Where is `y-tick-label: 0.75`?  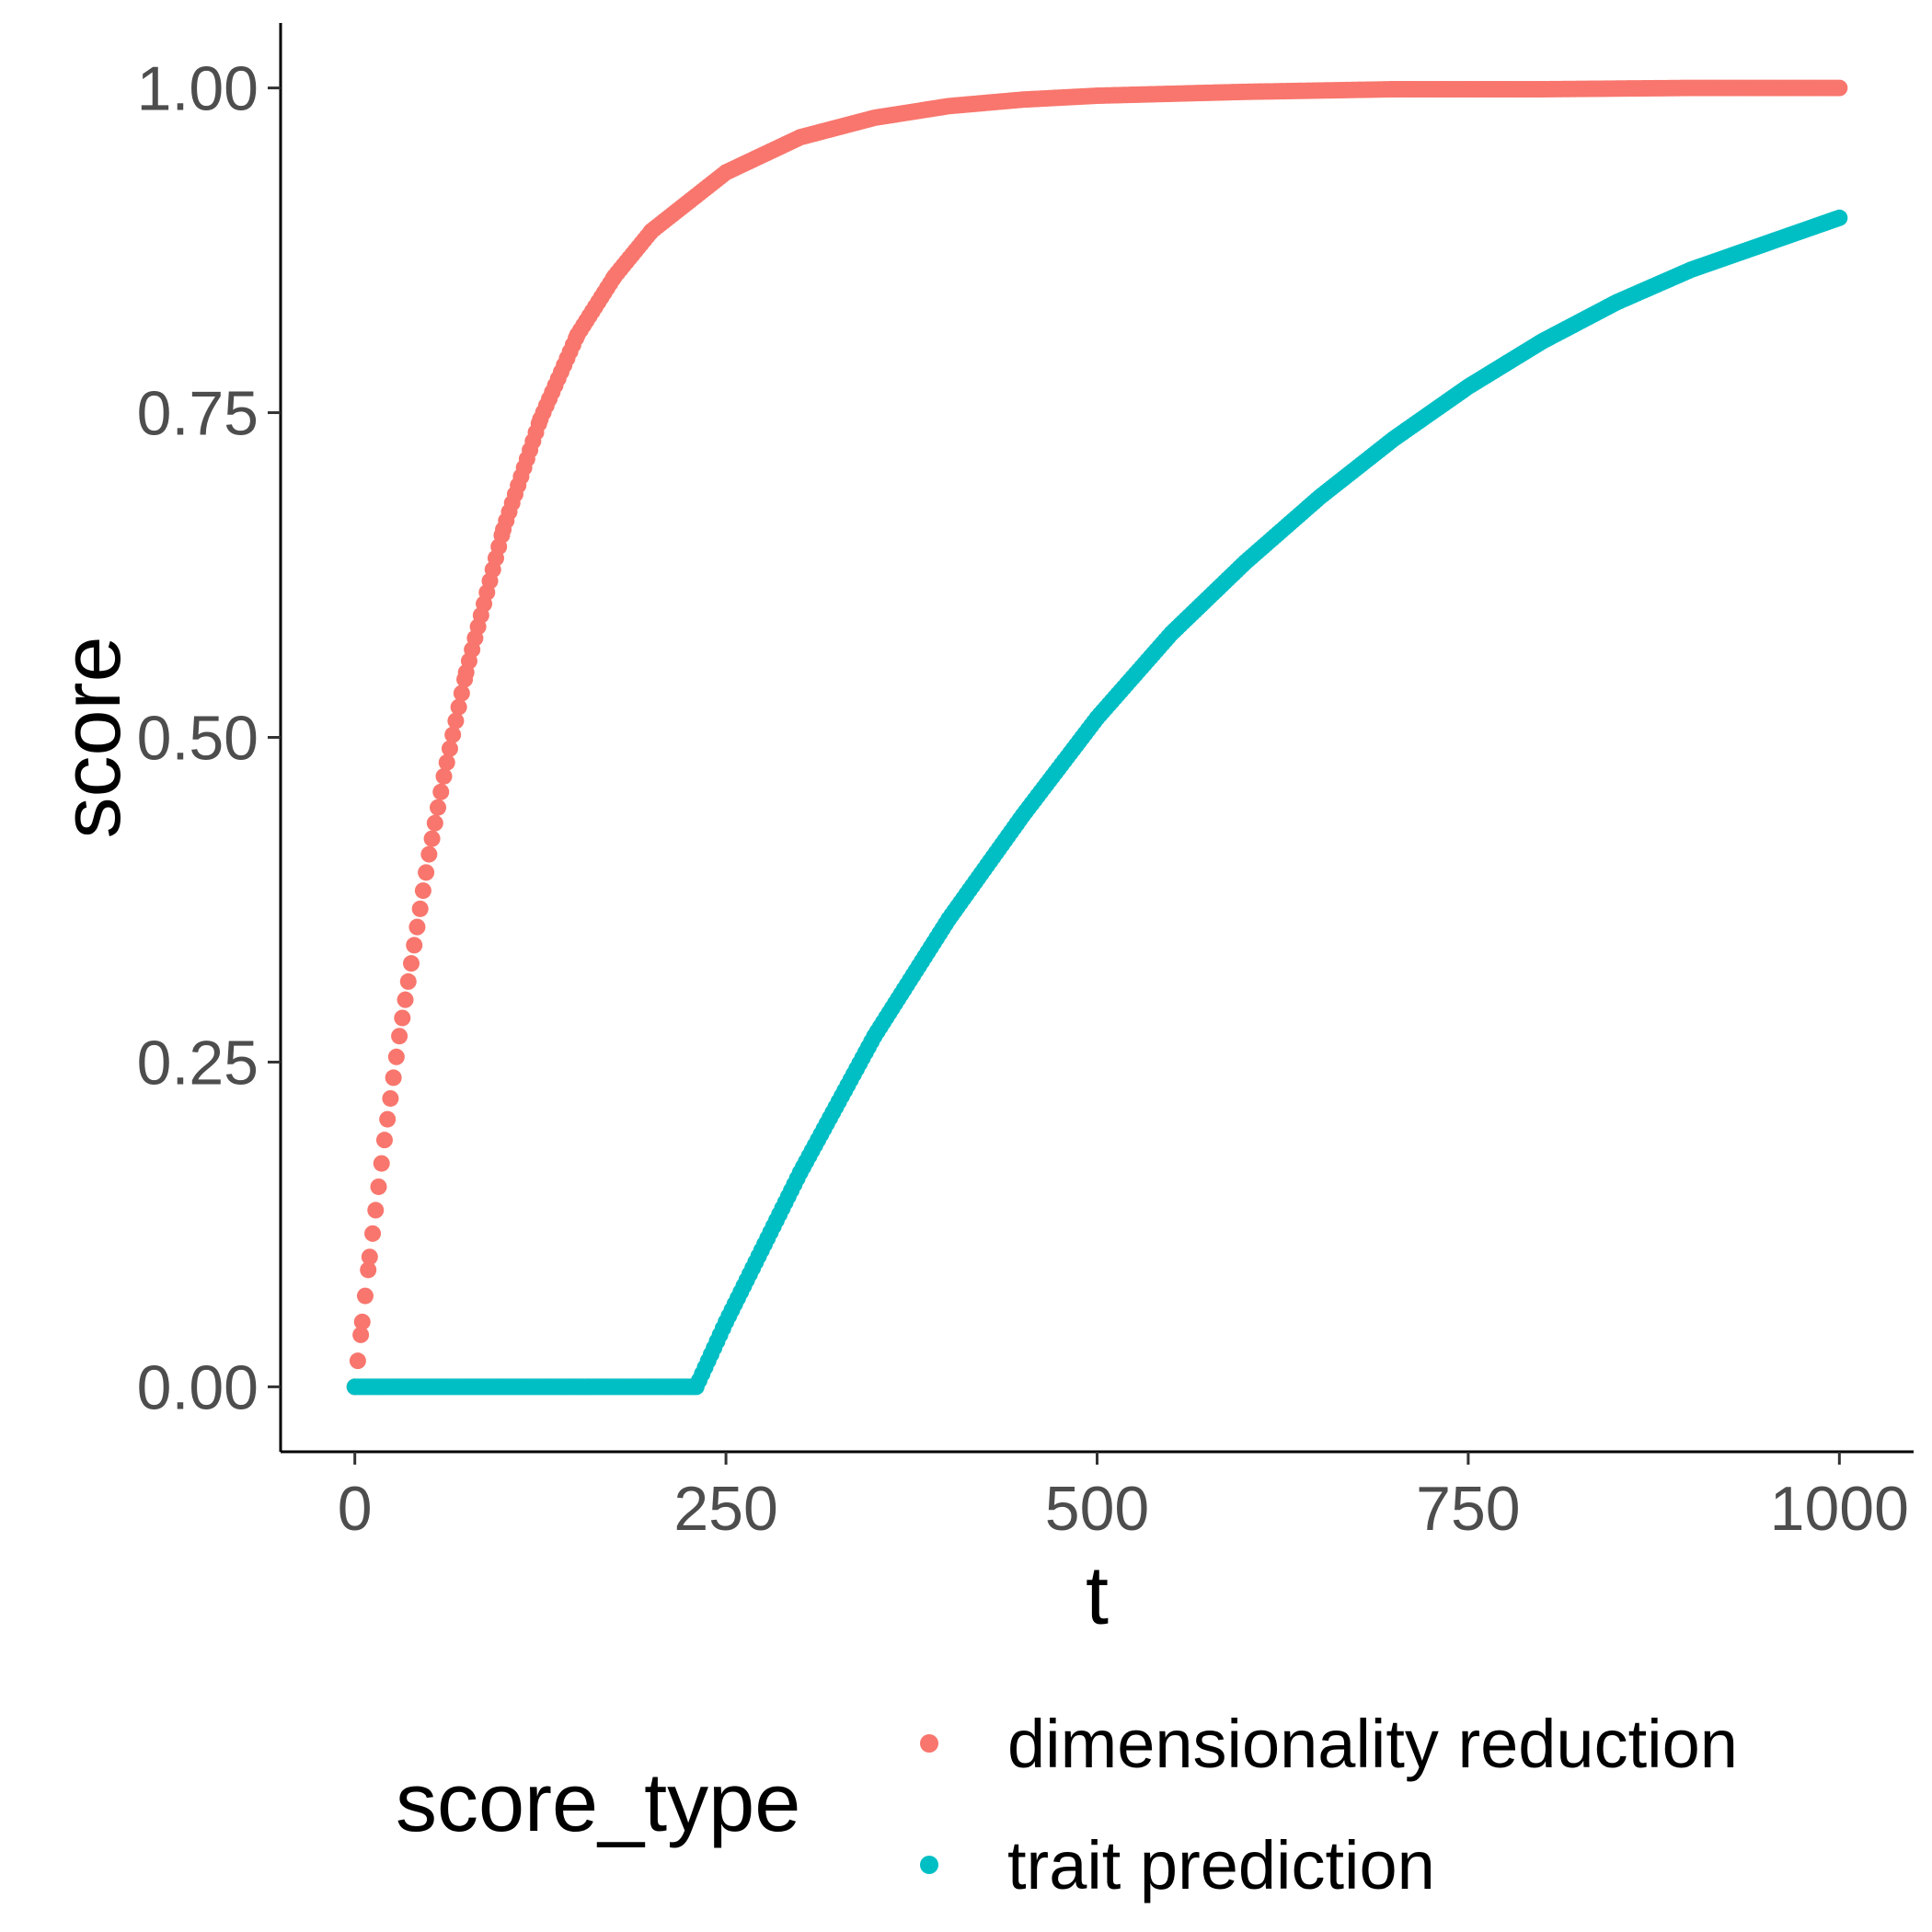
y-tick-label: 0.75 is located at coordinates (198, 414).